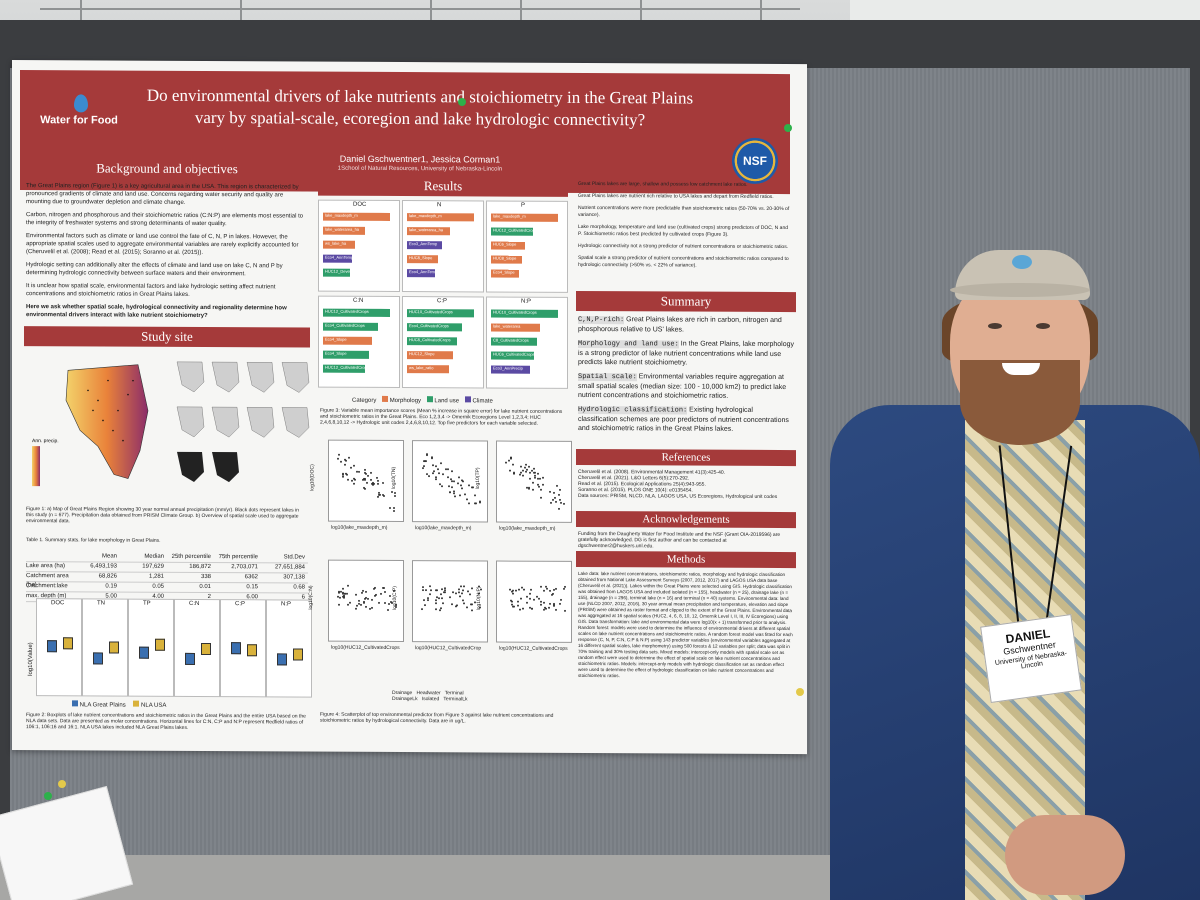 The image size is (1200, 900). What do you see at coordinates (147, 603) in the screenshot?
I see `boxplot-title: TP` at bounding box center [147, 603].